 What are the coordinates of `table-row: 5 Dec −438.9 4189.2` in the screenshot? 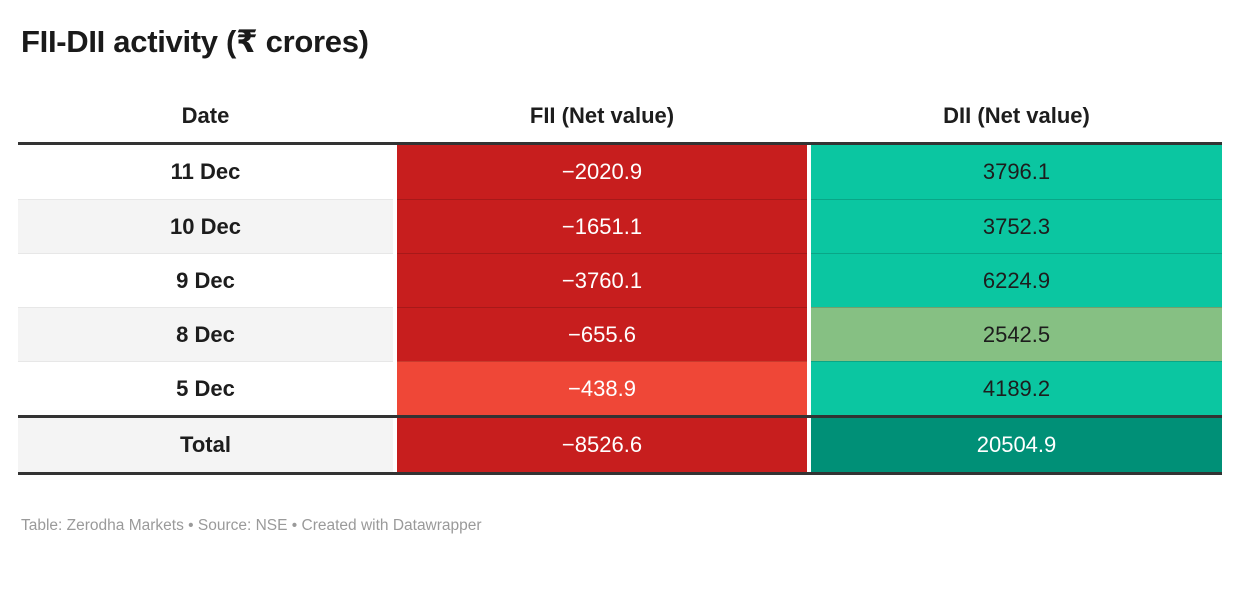 It's located at (620, 388).